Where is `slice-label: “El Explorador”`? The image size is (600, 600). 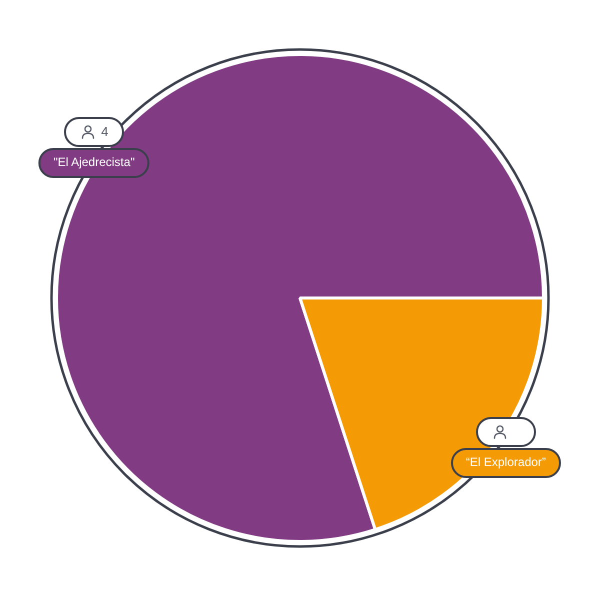 slice-label: “El Explorador” is located at coordinates (506, 461).